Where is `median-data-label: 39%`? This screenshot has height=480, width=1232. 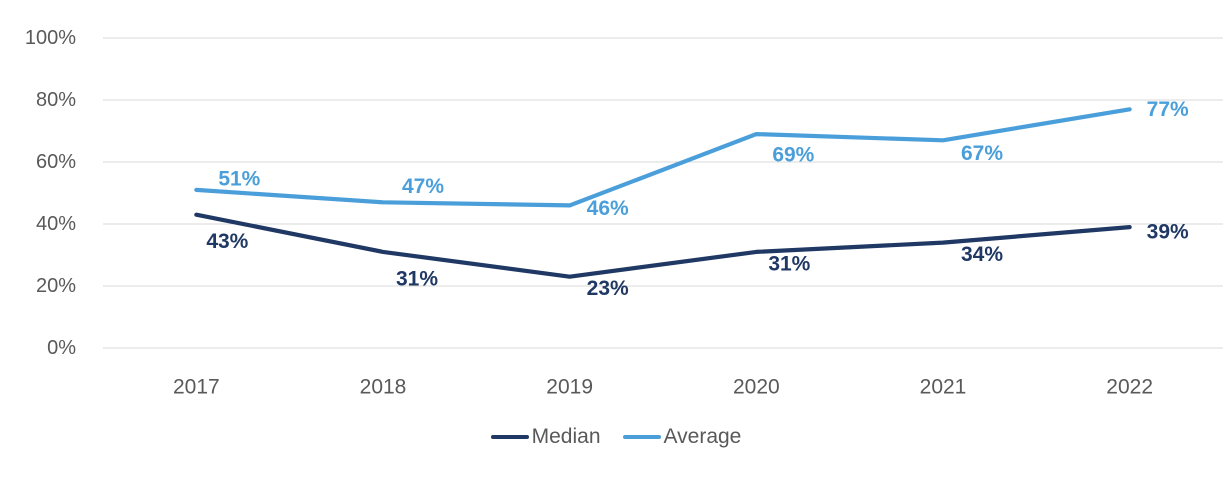 median-data-label: 39% is located at coordinates (1168, 232).